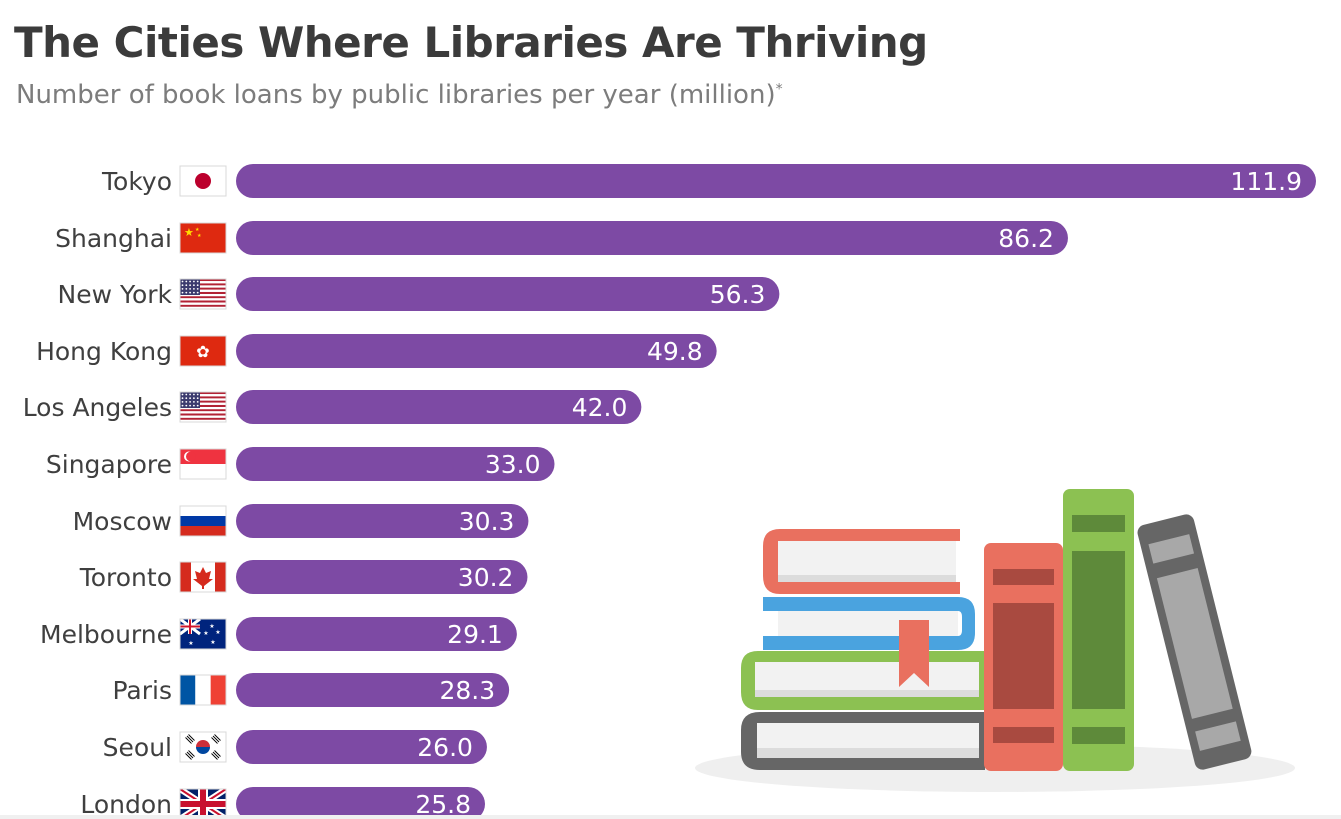 The width and height of the screenshot is (1341, 819). What do you see at coordinates (125, 577) in the screenshot?
I see `category-label: Toronto` at bounding box center [125, 577].